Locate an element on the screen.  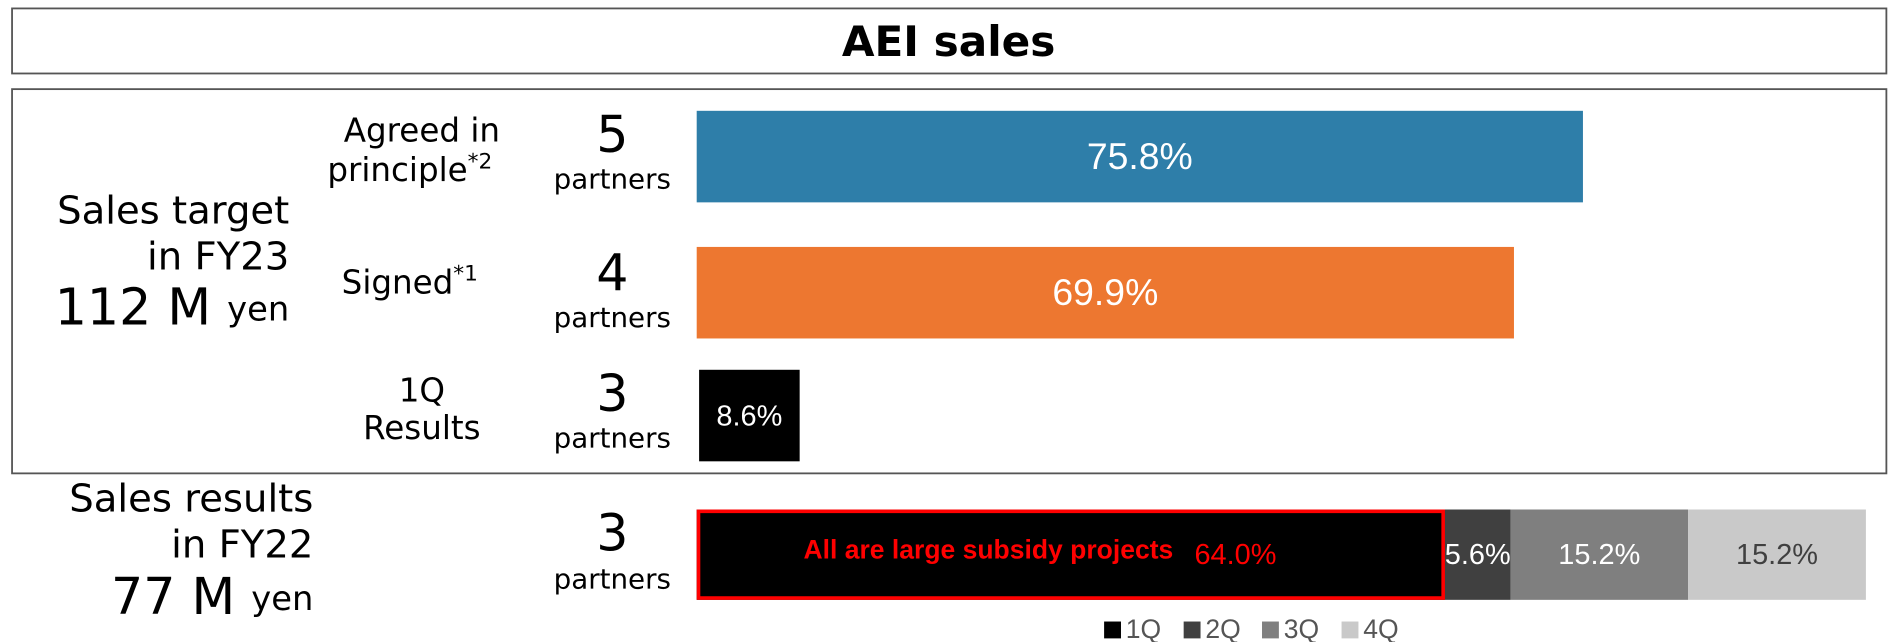
row-label: Agreed in is located at coordinates (422, 131).